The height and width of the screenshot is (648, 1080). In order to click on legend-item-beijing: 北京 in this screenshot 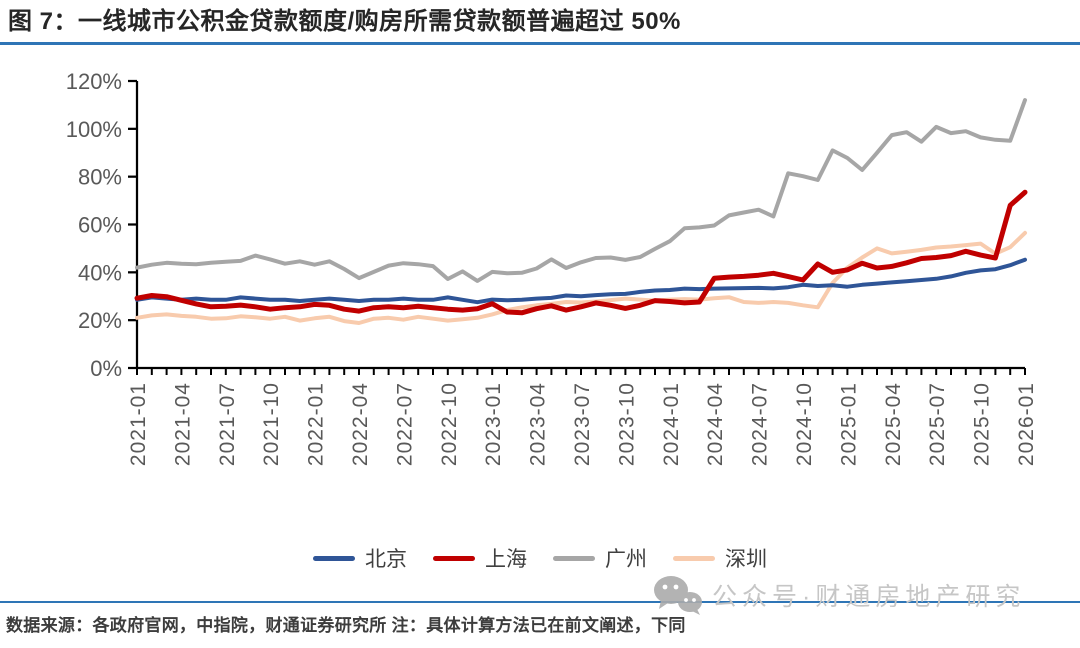, I will do `click(360, 558)`.